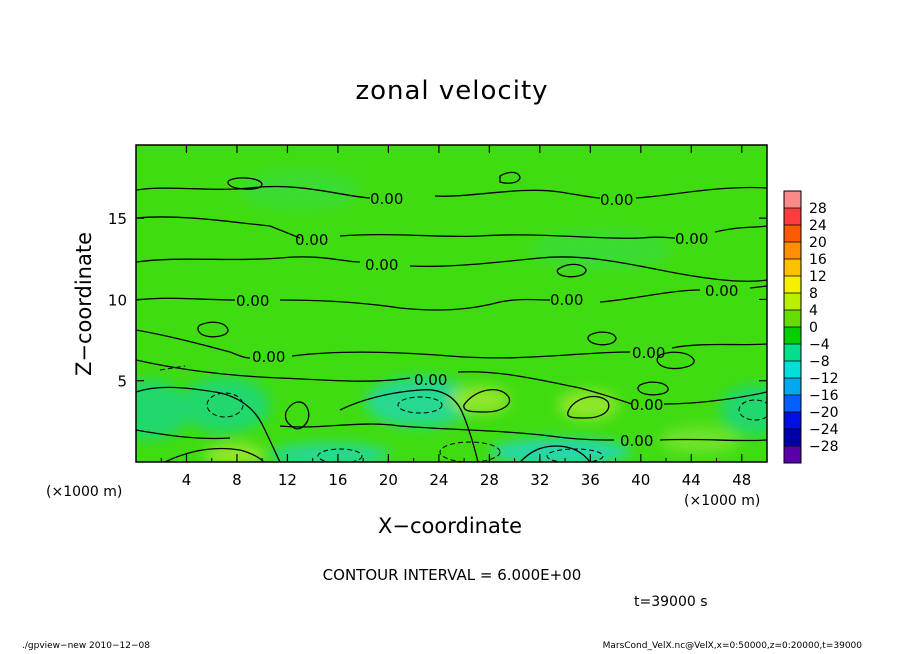 The height and width of the screenshot is (654, 904). What do you see at coordinates (237, 480) in the screenshot?
I see `x-tick-label: 8` at bounding box center [237, 480].